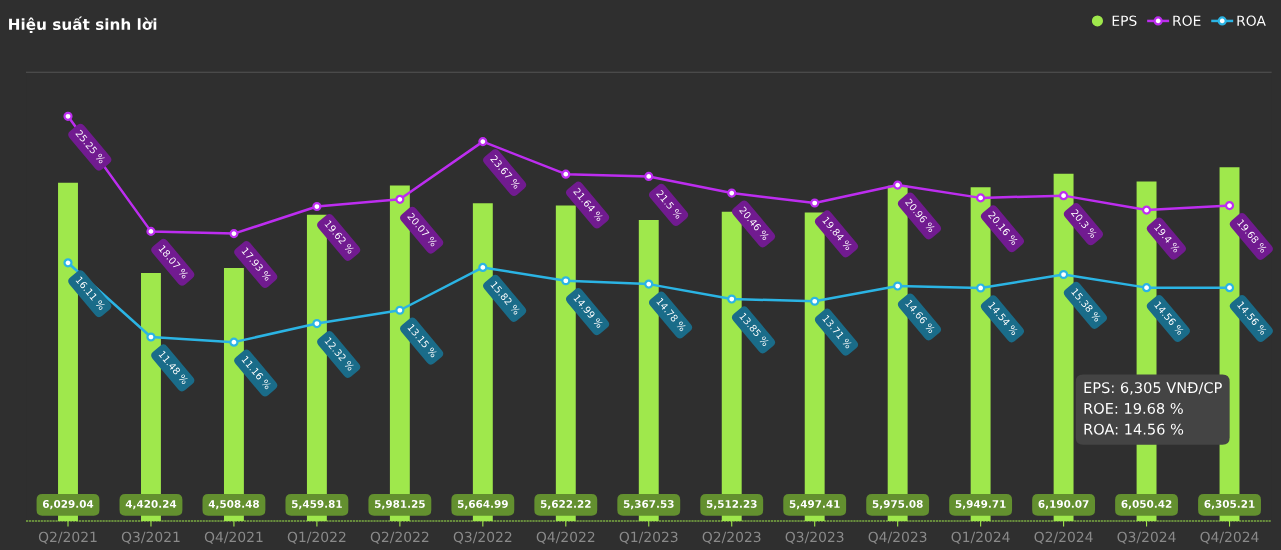 The width and height of the screenshot is (1281, 550). I want to click on legend-label: EPS, so click(1124, 20).